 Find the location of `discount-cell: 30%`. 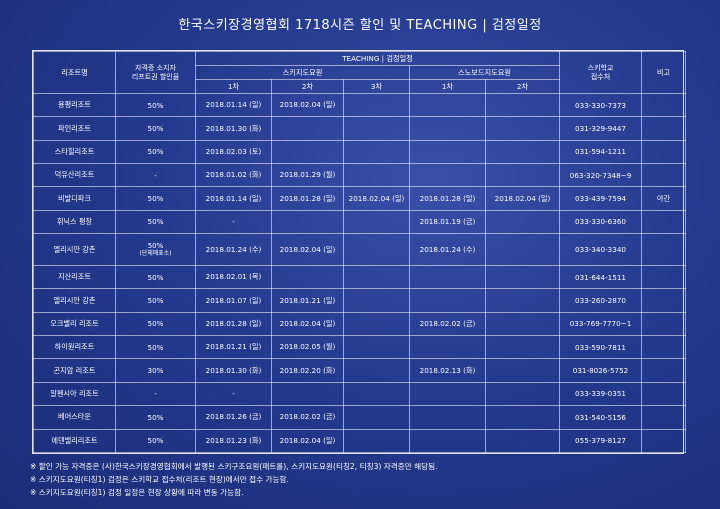

discount-cell: 30% is located at coordinates (155, 370).